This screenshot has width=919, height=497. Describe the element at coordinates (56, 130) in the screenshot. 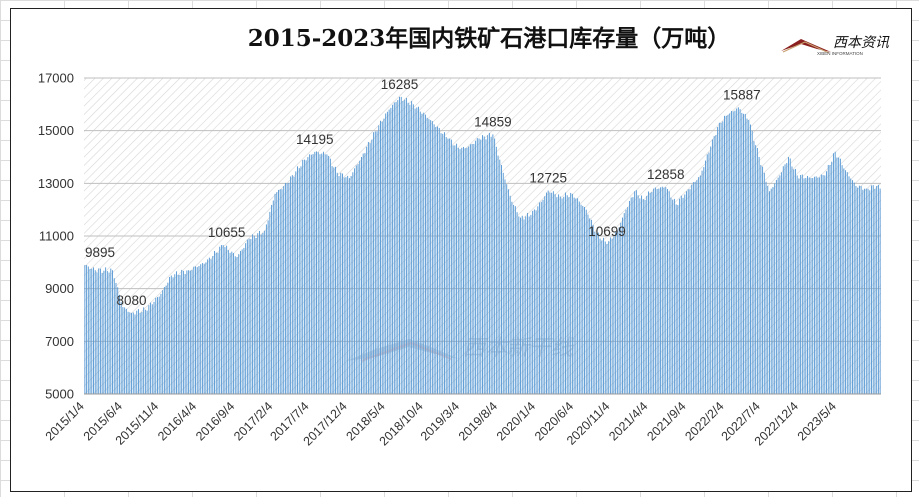

I see `y-tick-label: 15000` at that location.